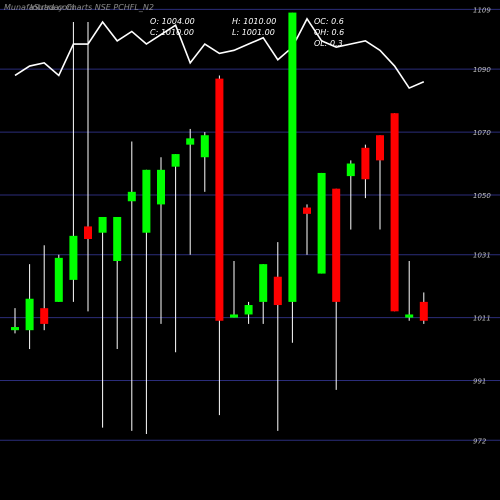 This screenshot has width=500, height=500. Describe the element at coordinates (254, 21) in the screenshot. I see `ohlc-high: H: 1010.00` at that location.